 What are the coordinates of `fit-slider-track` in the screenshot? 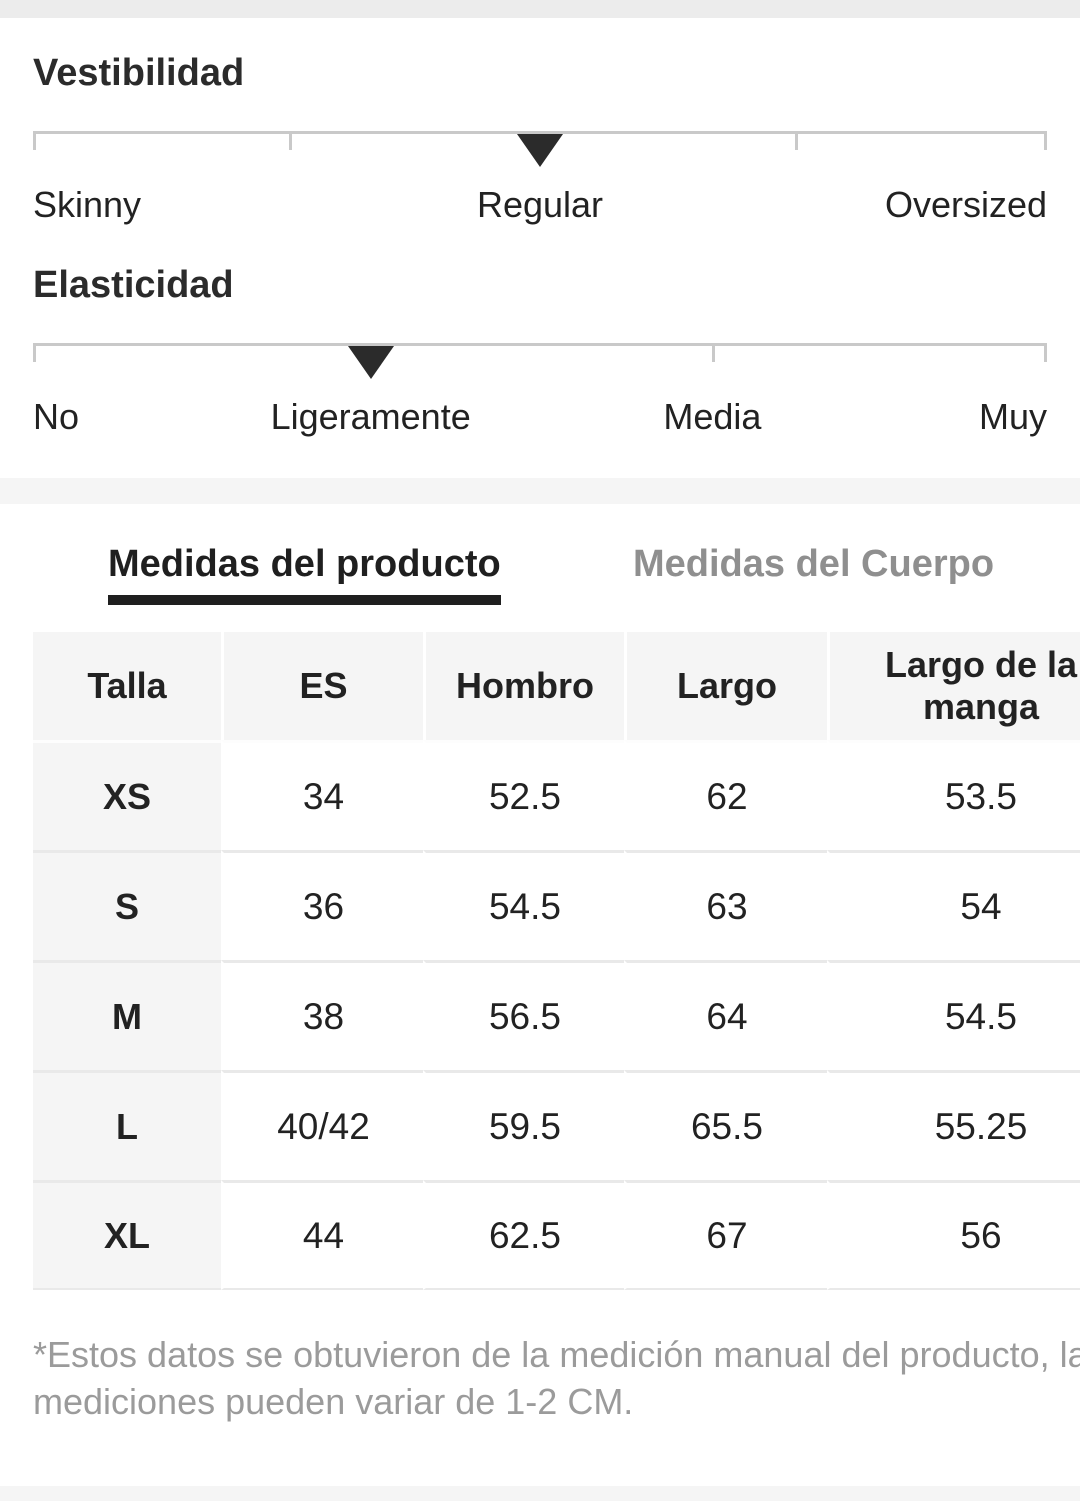 It's located at (540, 132).